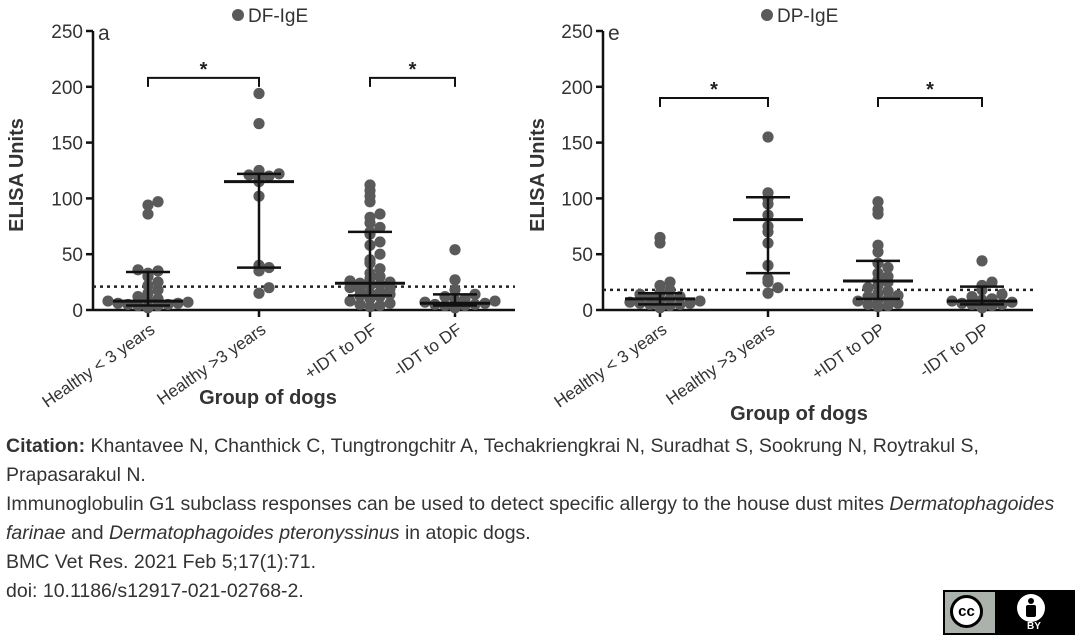 This screenshot has width=1080, height=639. I want to click on cc-icon: cc, so click(966, 611).